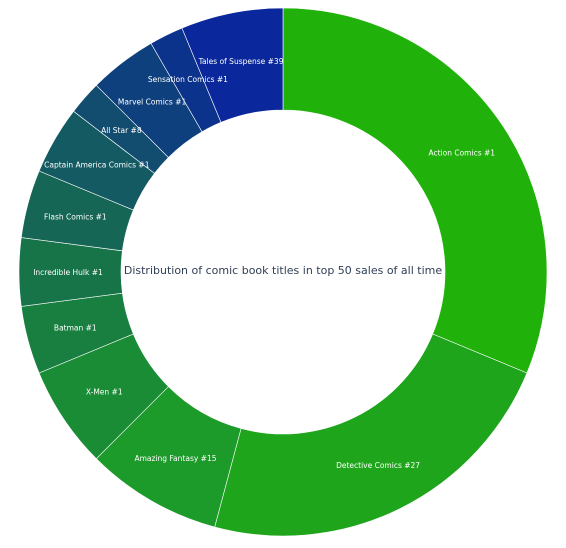 The height and width of the screenshot is (548, 566). What do you see at coordinates (75, 216) in the screenshot?
I see `slice-label-flash-comics-1: Flash Comics #1` at bounding box center [75, 216].